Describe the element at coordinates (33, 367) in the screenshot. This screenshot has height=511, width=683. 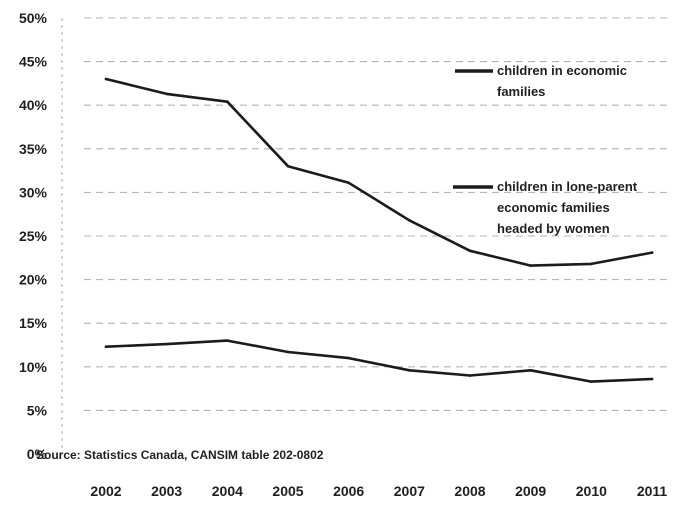
I see `y-tick-label: 10%` at that location.